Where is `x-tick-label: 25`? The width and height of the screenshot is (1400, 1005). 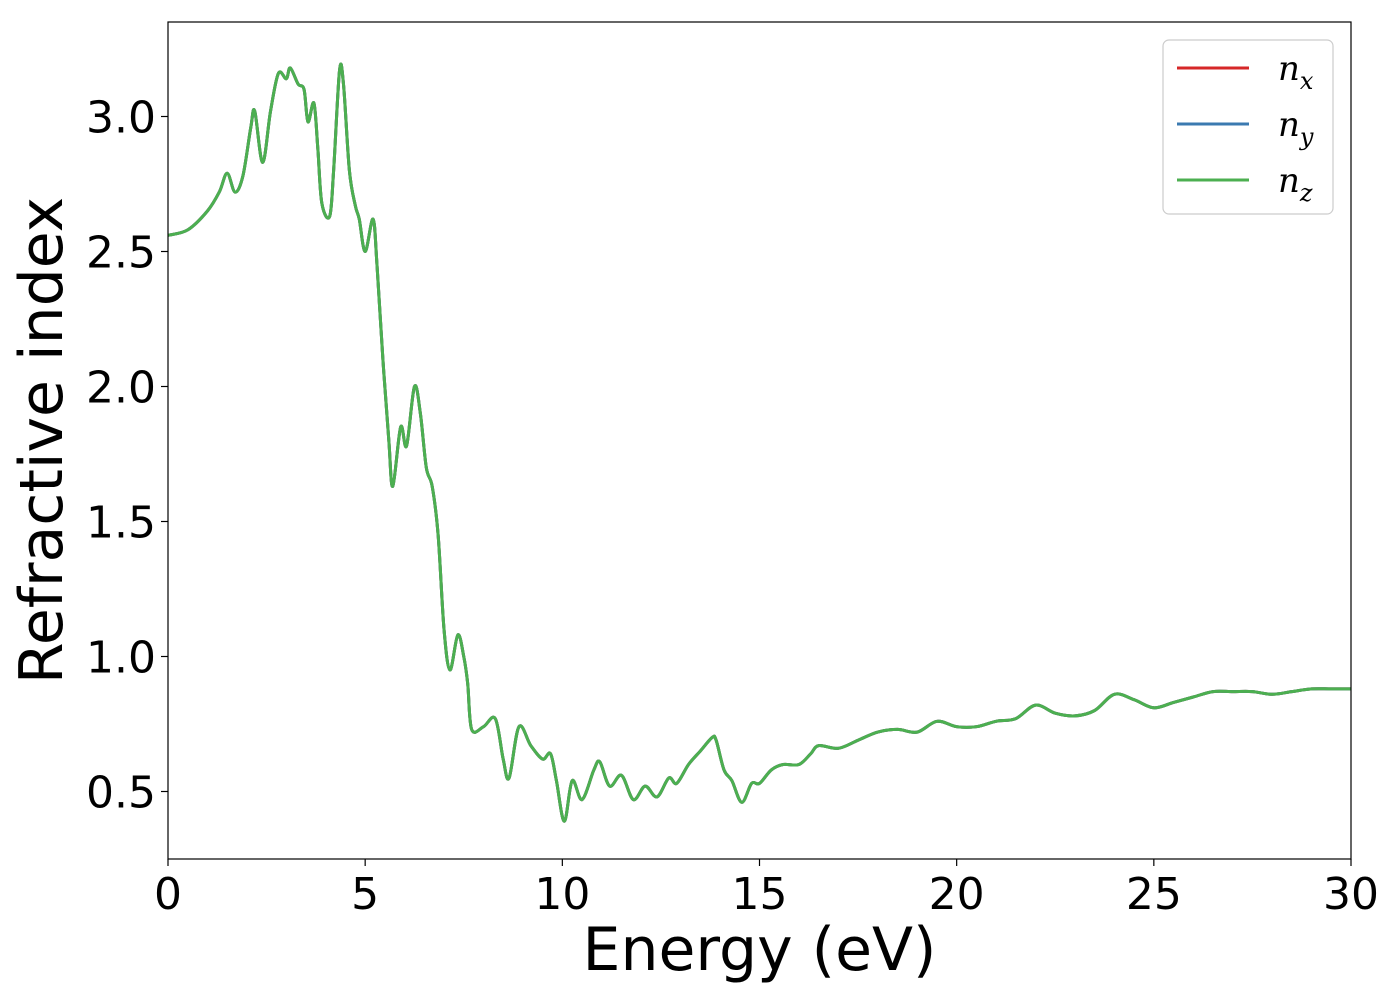
x-tick-label: 25 is located at coordinates (1154, 894).